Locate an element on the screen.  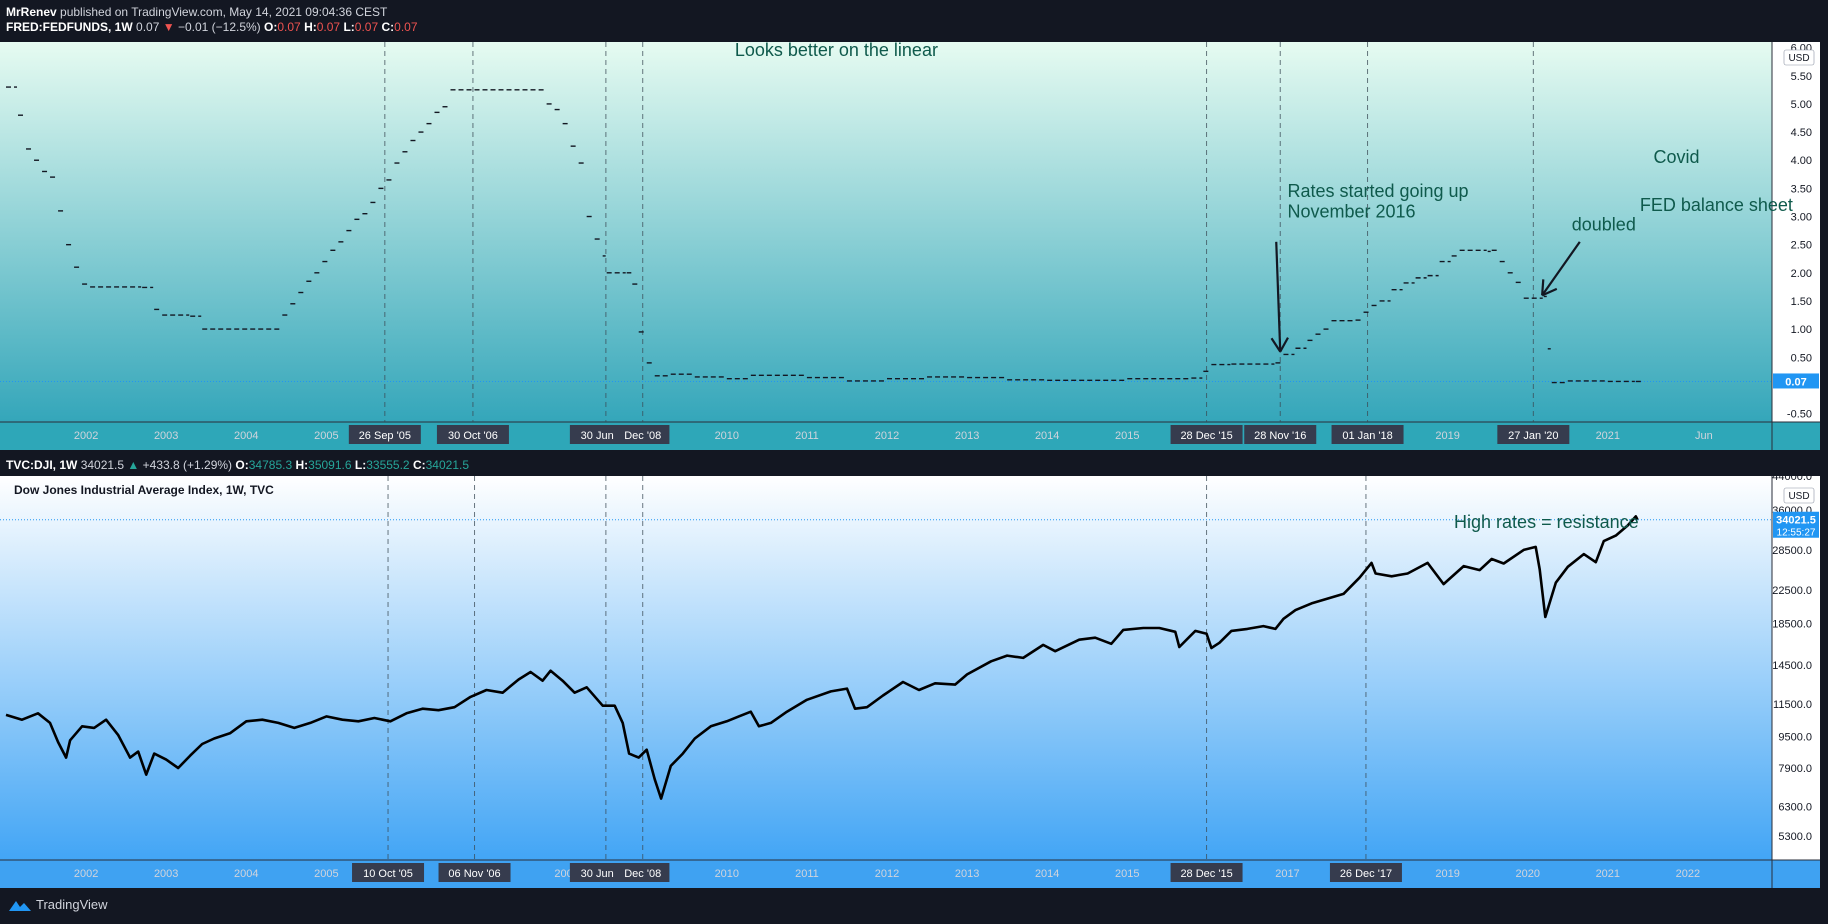
tradingview-logo-icon is located at coordinates (20, 905).